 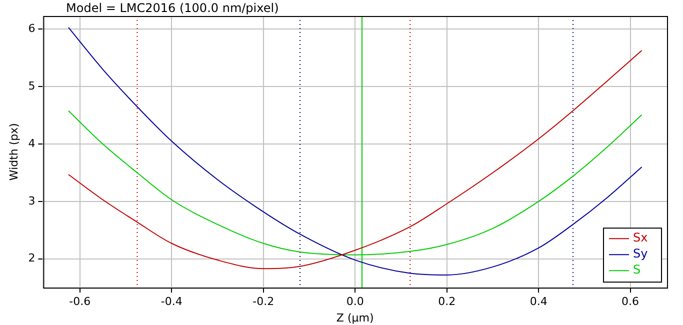 What do you see at coordinates (631, 301) in the screenshot?
I see `x-tick-label: 0.6` at bounding box center [631, 301].